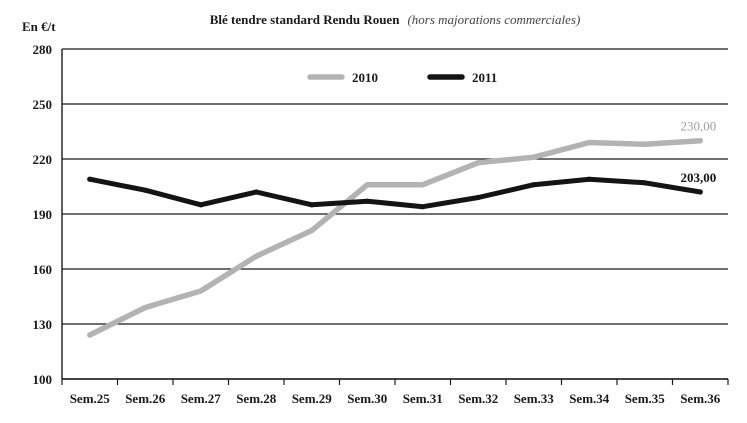  Describe the element at coordinates (43, 49) in the screenshot. I see `y-tick-label: 280` at that location.